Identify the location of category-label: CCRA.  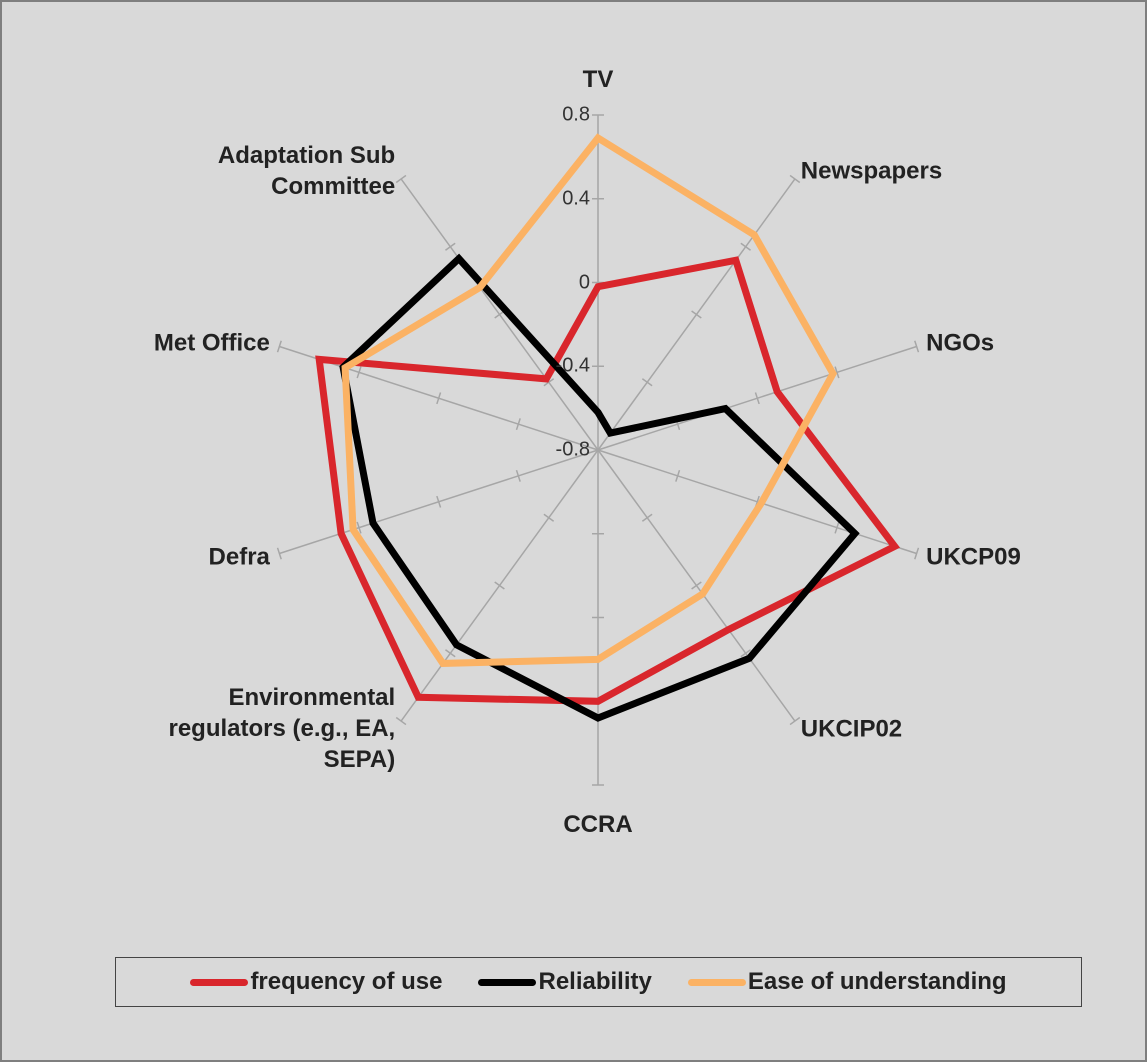
(598, 824).